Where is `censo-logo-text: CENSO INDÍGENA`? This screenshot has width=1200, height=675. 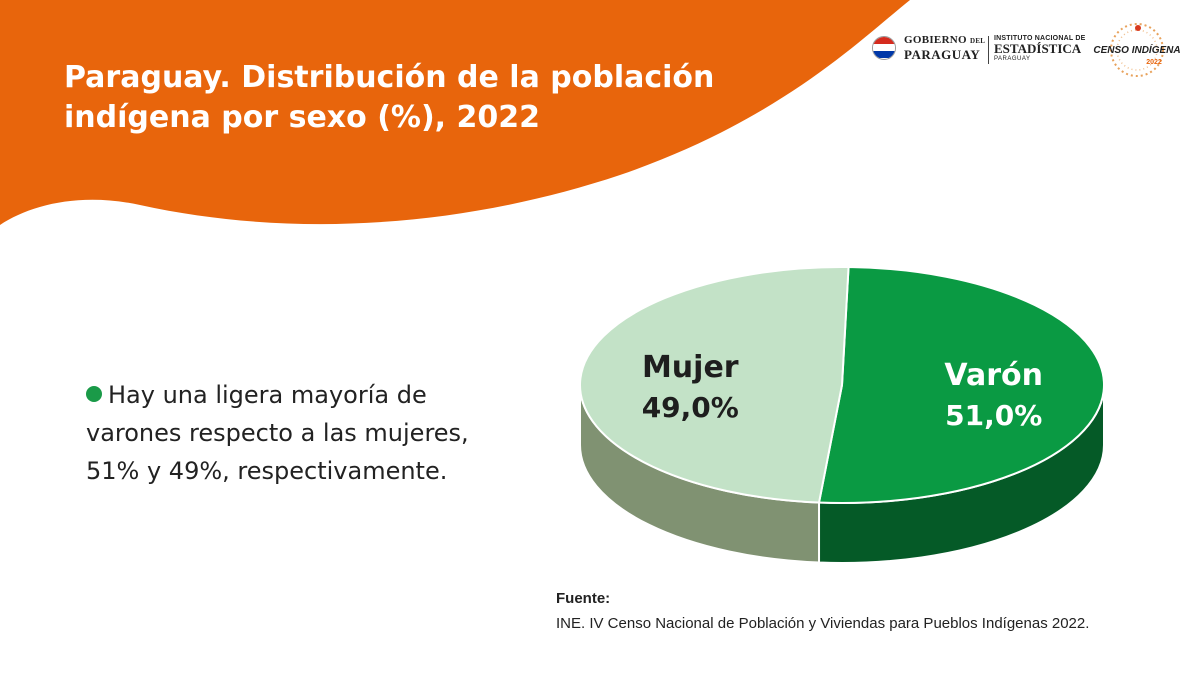
censo-logo-text: CENSO INDÍGENA is located at coordinates (1136, 49).